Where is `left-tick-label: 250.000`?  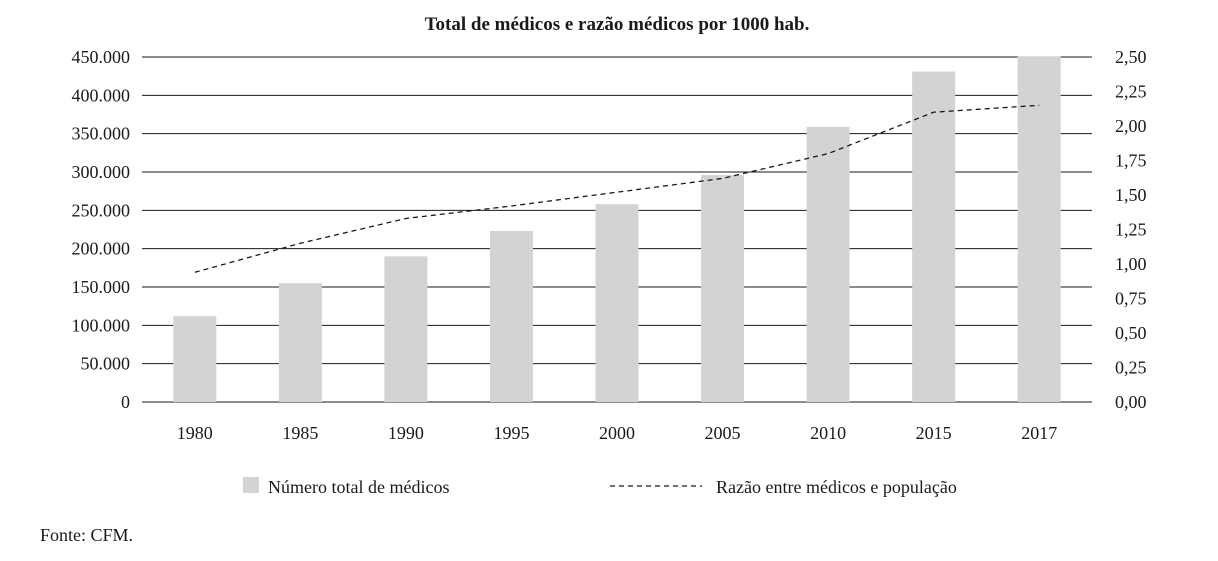
left-tick-label: 250.000 is located at coordinates (101, 210).